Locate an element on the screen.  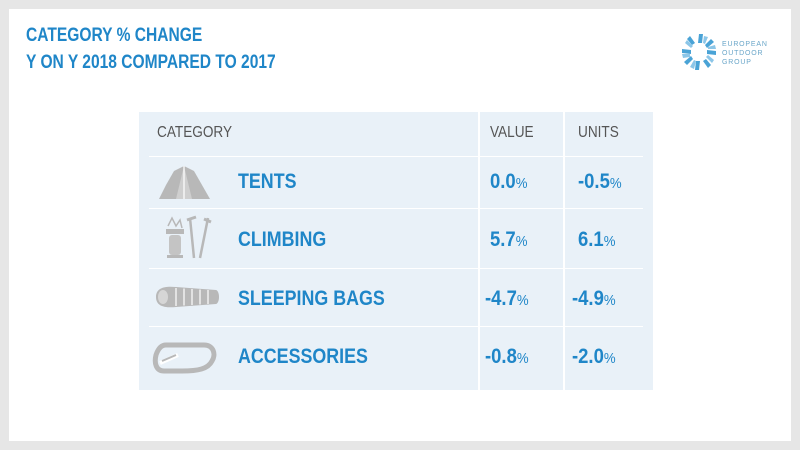
units-cell: -2.0% is located at coordinates (594, 356).